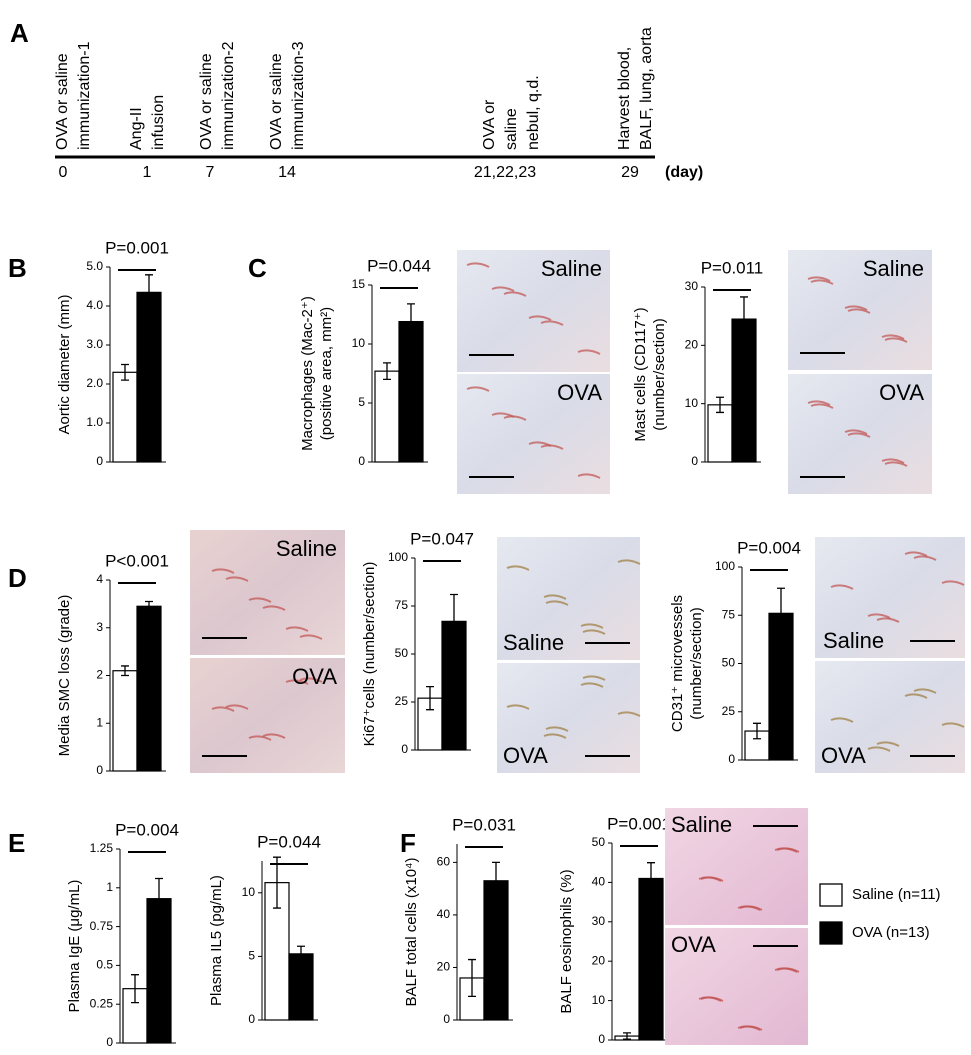  I want to click on timeline-day: 0, so click(63, 172).